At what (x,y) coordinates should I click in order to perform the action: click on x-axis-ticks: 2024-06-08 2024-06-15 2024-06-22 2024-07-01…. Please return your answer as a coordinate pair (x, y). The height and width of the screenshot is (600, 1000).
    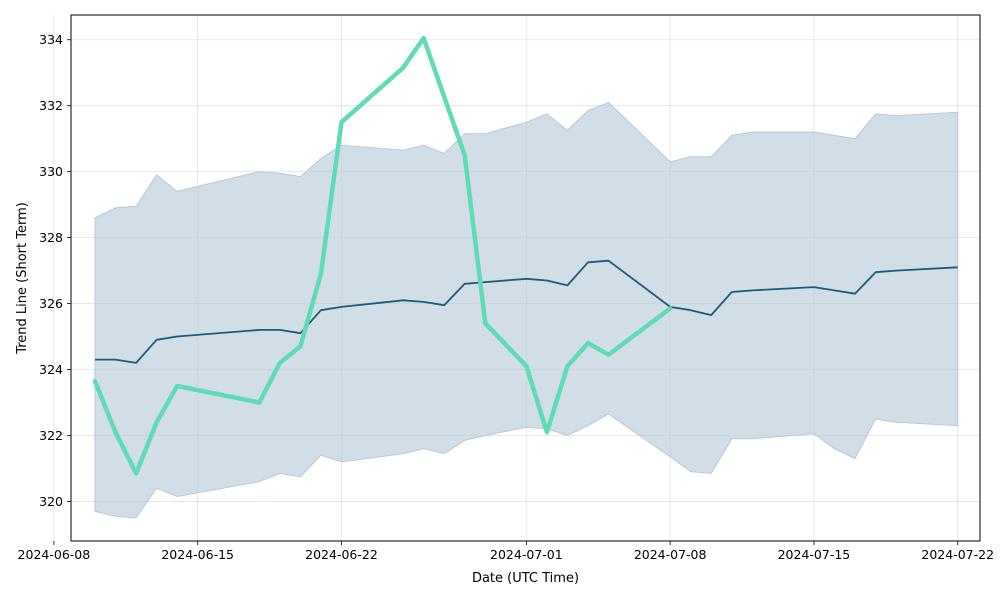
    Looking at the image, I should click on (506, 551).